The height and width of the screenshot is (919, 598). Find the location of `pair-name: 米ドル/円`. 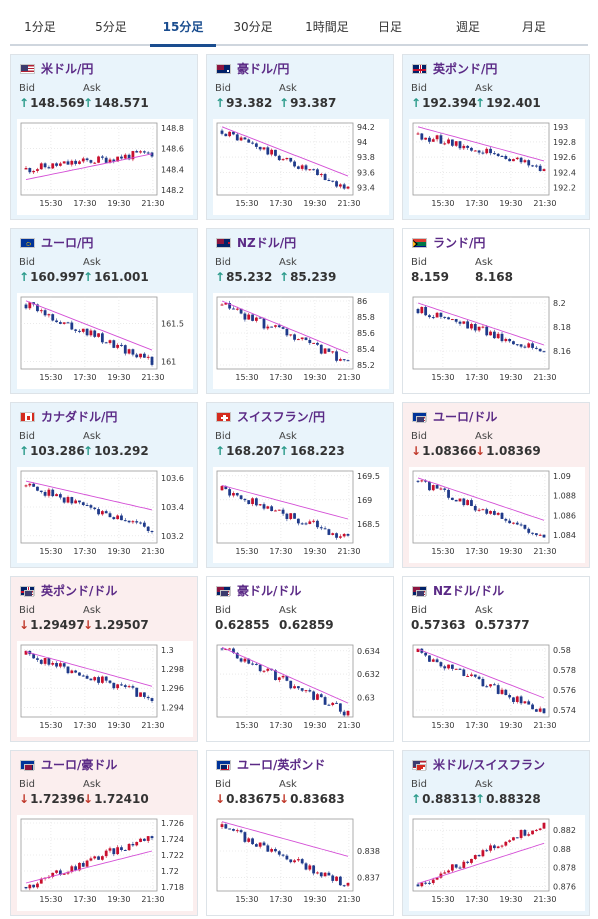

pair-name: 米ドル/円 is located at coordinates (67, 69).